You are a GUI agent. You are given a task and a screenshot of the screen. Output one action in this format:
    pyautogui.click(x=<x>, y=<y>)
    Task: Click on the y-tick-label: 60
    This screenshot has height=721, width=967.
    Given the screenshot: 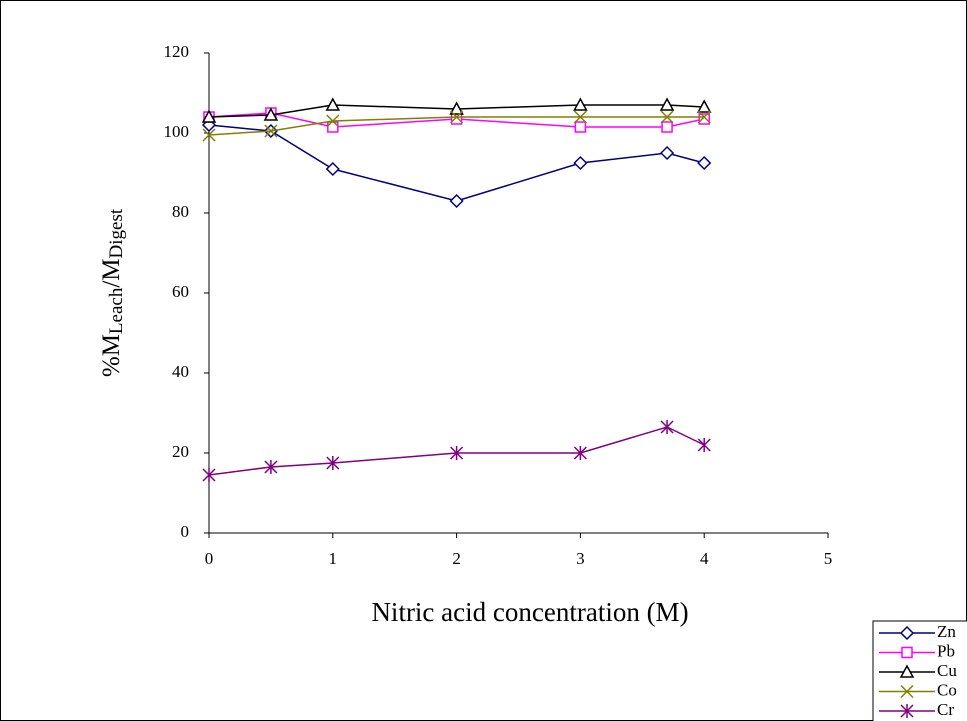 What is the action you would take?
    pyautogui.click(x=180, y=291)
    